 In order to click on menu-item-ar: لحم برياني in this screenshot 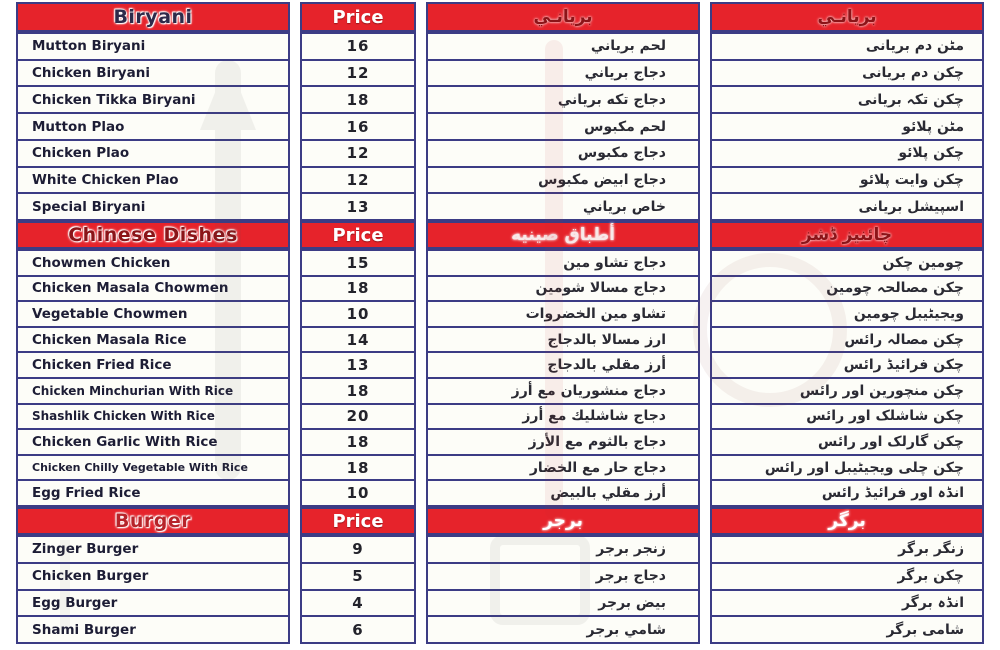, I will do `click(563, 46)`.